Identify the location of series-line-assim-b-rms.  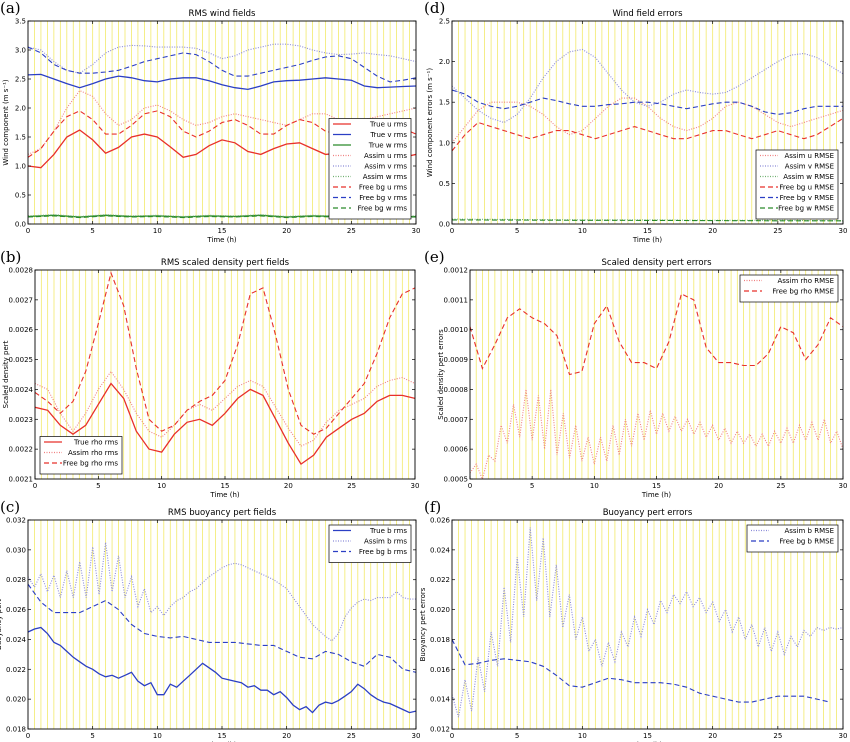
(222, 592).